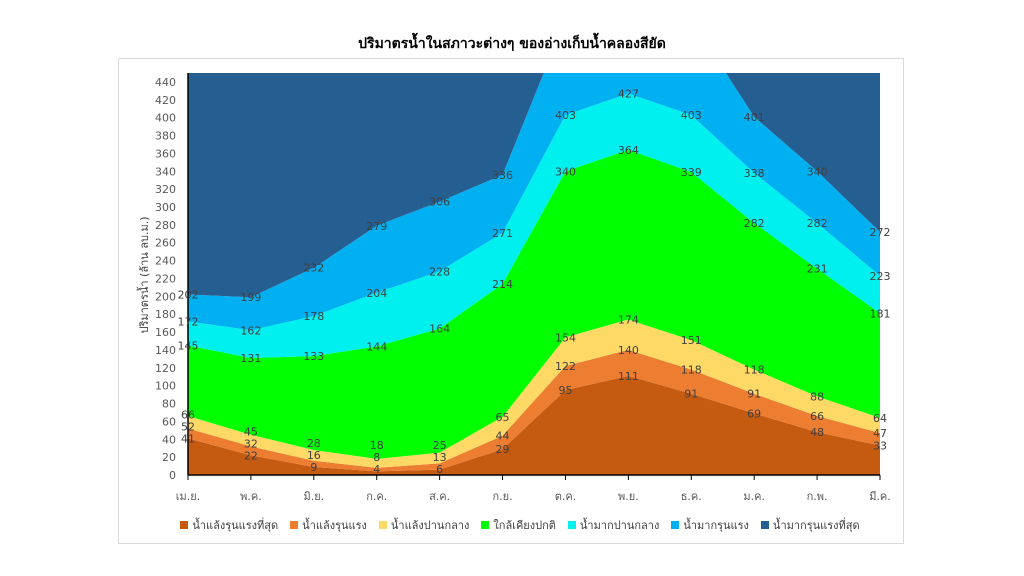  Describe the element at coordinates (313, 316) in the screenshot. I see `data-label: 178` at that location.